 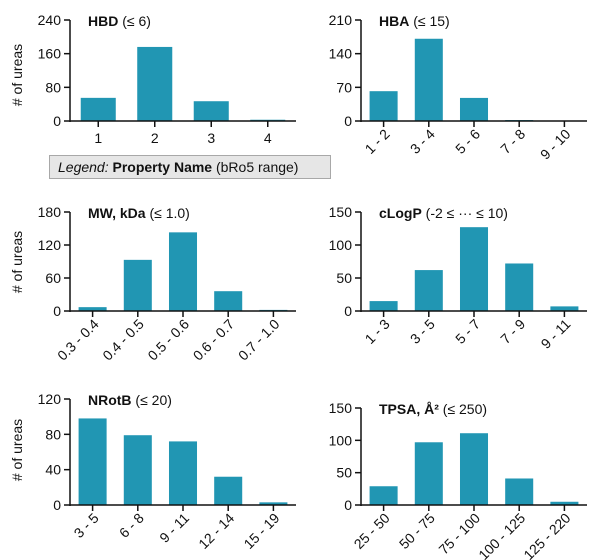 What do you see at coordinates (344, 87) in the screenshot?
I see `y-tick-label: 70` at bounding box center [344, 87].